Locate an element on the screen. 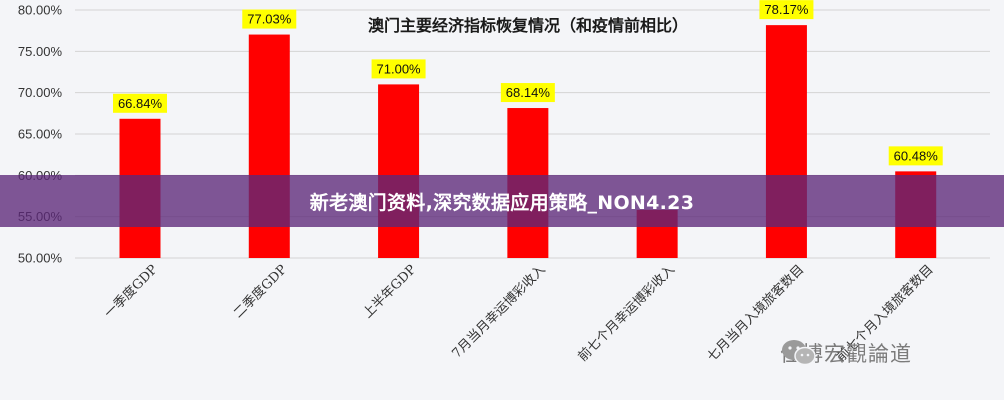  x-tick-label: 前七个月幸运博彩收入 is located at coordinates (626, 313).